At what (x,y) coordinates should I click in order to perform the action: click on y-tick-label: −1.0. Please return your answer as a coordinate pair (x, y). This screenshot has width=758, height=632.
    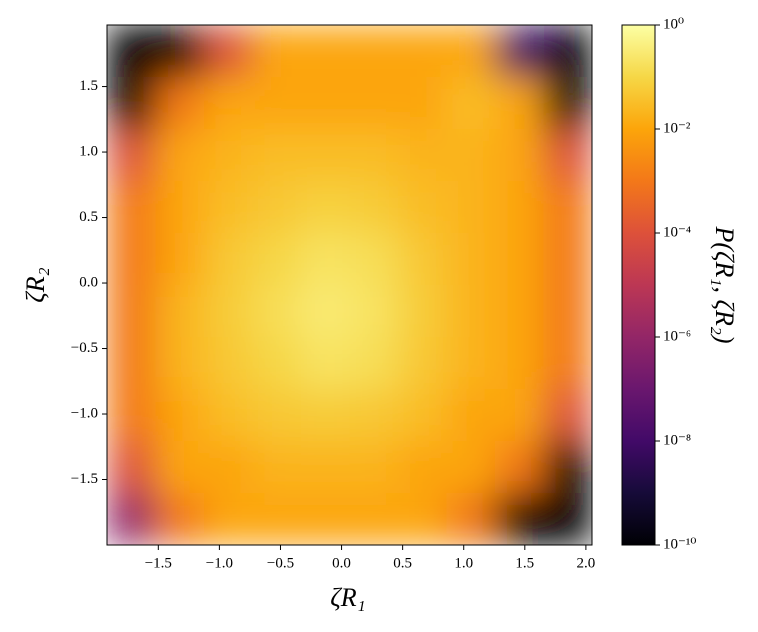
    Looking at the image, I should click on (84, 413).